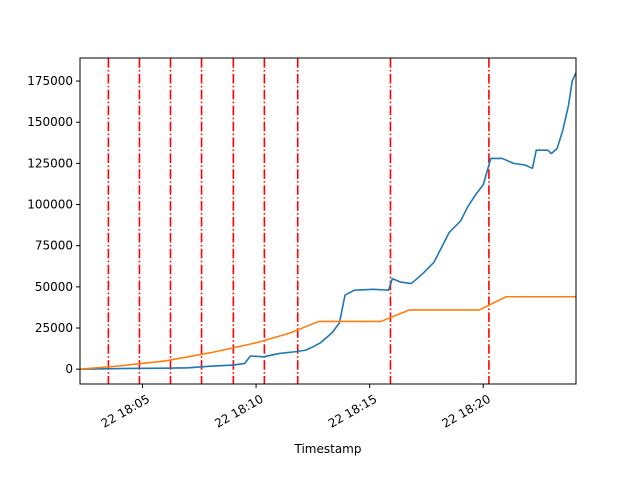  Describe the element at coordinates (54, 328) in the screenshot. I see `y-tick-label-1: 25000` at that location.